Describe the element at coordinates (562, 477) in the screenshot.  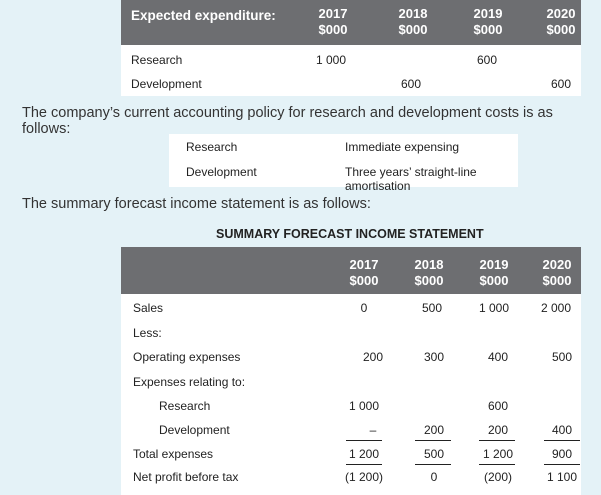
I see `statement-cell: 1 100` at that location.